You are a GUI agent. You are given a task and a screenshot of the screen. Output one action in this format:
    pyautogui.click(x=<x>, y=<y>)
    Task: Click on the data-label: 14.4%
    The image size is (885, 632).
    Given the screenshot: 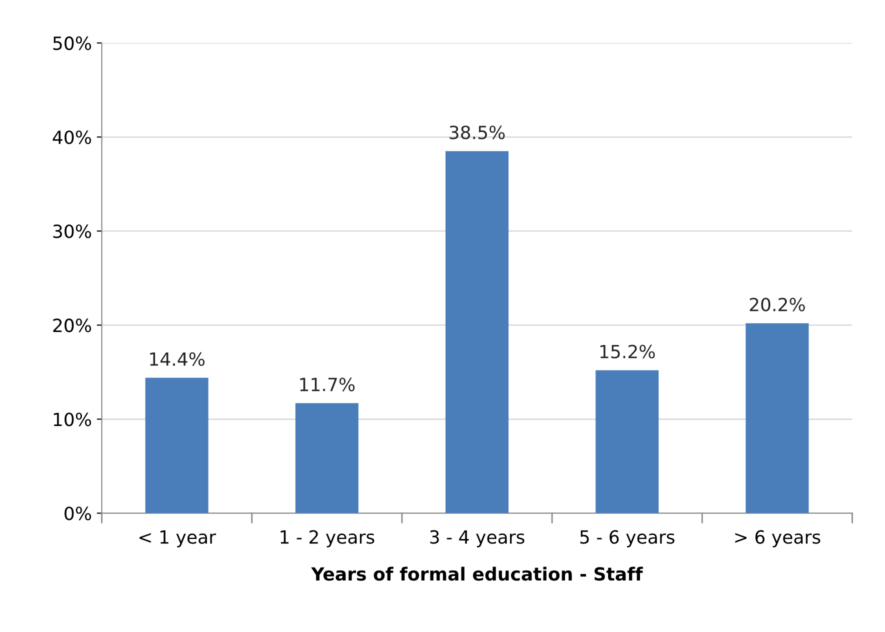 What is the action you would take?
    pyautogui.click(x=177, y=359)
    